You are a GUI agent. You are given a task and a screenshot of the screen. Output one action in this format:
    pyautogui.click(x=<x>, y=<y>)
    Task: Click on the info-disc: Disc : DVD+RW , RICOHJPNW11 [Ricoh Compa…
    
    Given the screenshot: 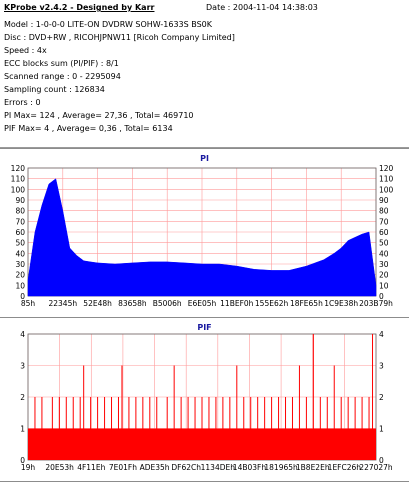 What is the action you would take?
    pyautogui.click(x=119, y=37)
    